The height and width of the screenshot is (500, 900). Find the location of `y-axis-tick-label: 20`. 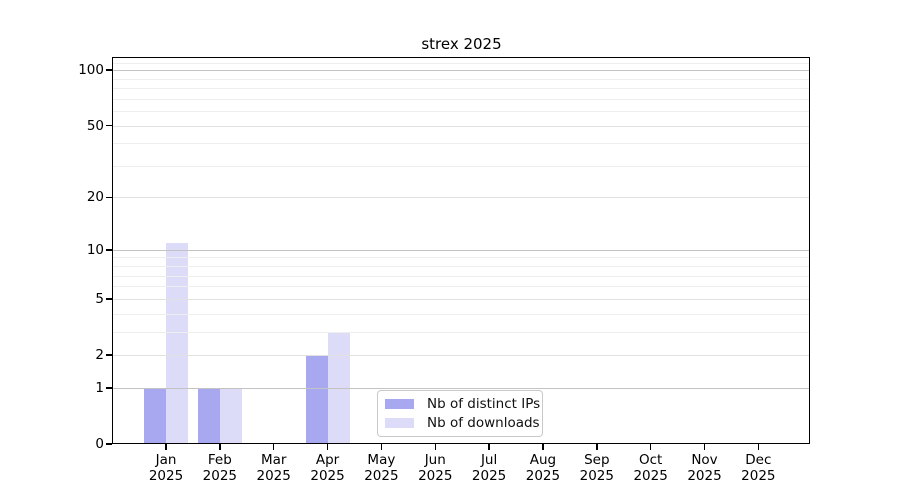

y-axis-tick-label: 20 is located at coordinates (95, 197).